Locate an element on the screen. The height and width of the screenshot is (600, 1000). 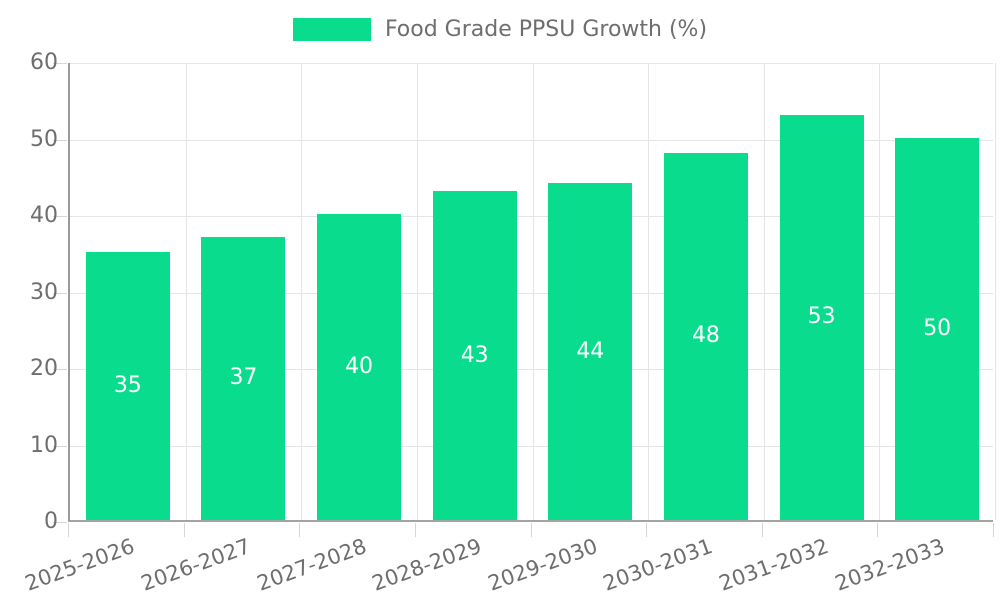
bar-value-label: 35 is located at coordinates (127, 386).